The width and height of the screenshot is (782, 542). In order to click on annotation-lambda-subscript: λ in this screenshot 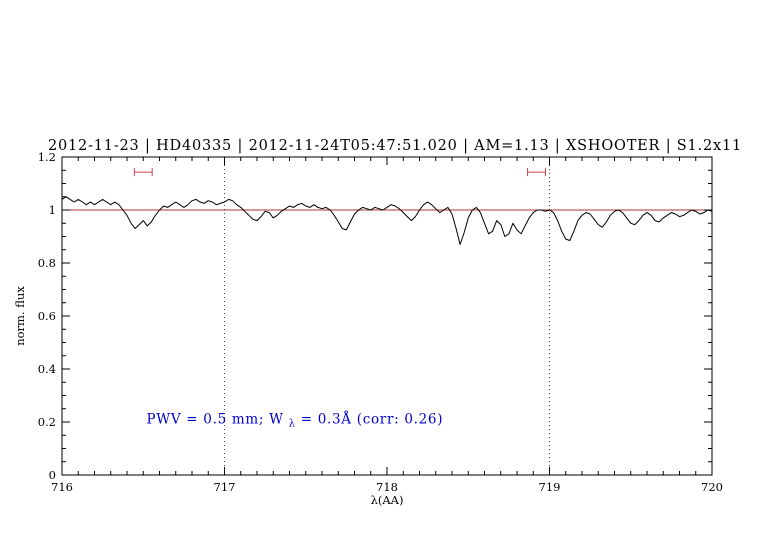, I will do `click(292, 423)`.